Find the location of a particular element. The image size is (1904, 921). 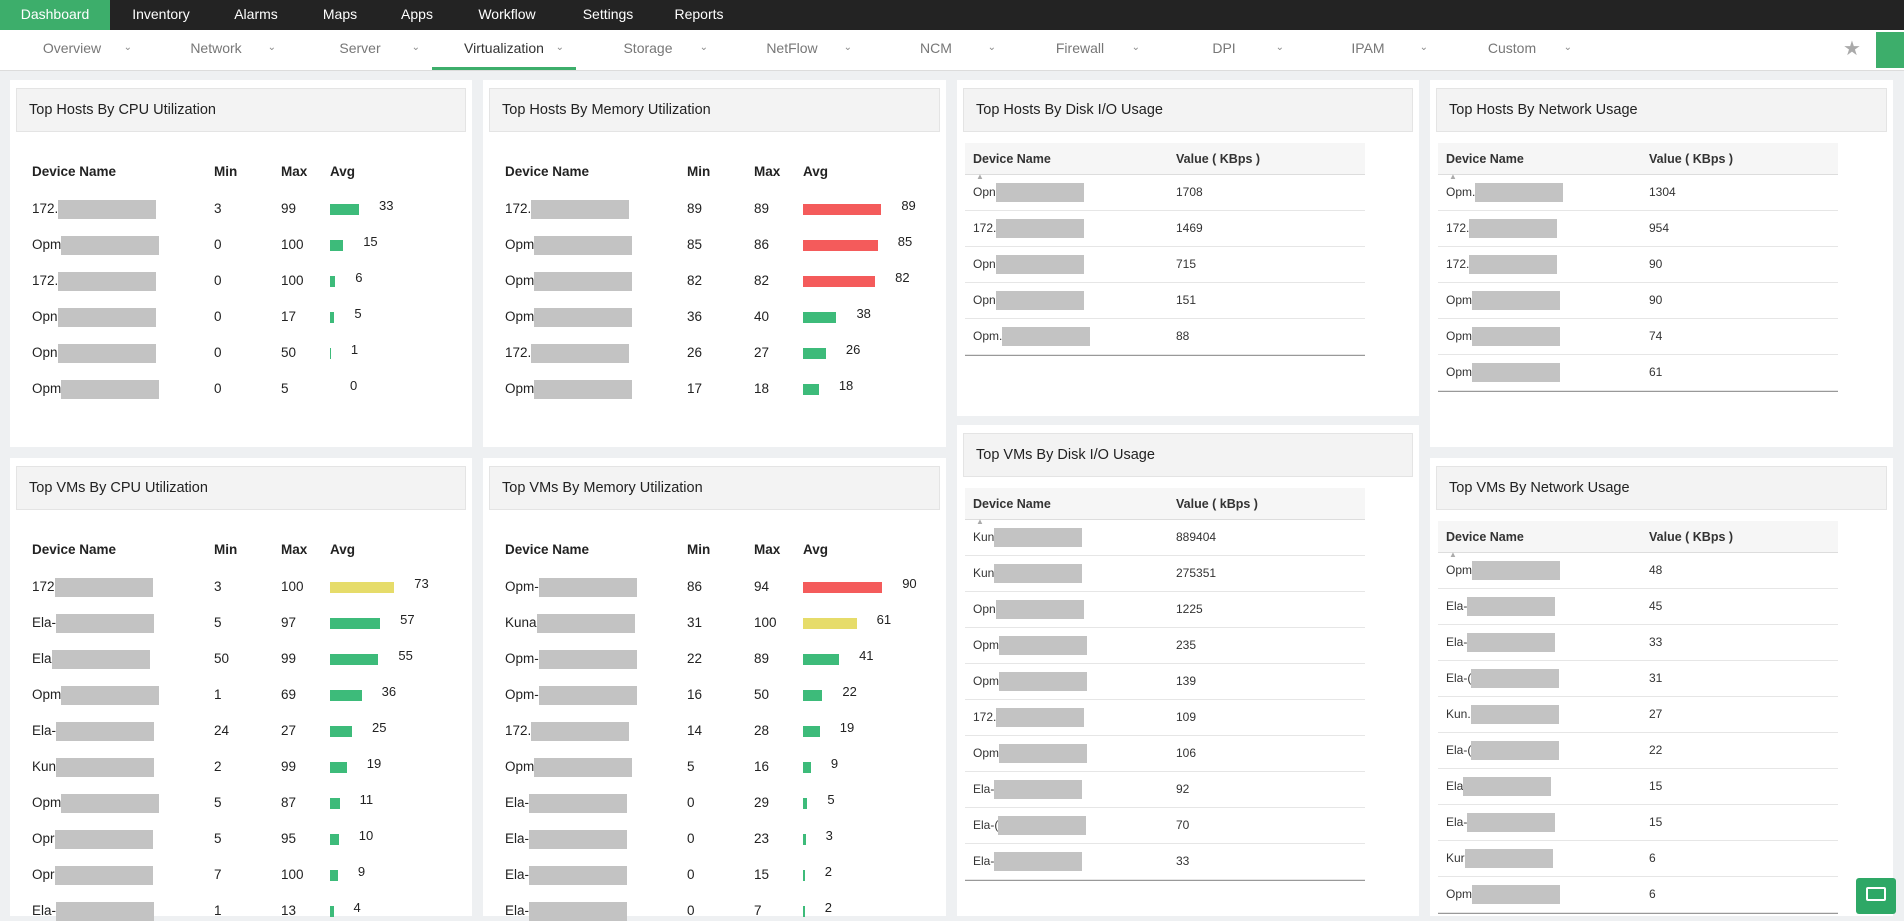

nav-tab: Reports is located at coordinates (699, 15).